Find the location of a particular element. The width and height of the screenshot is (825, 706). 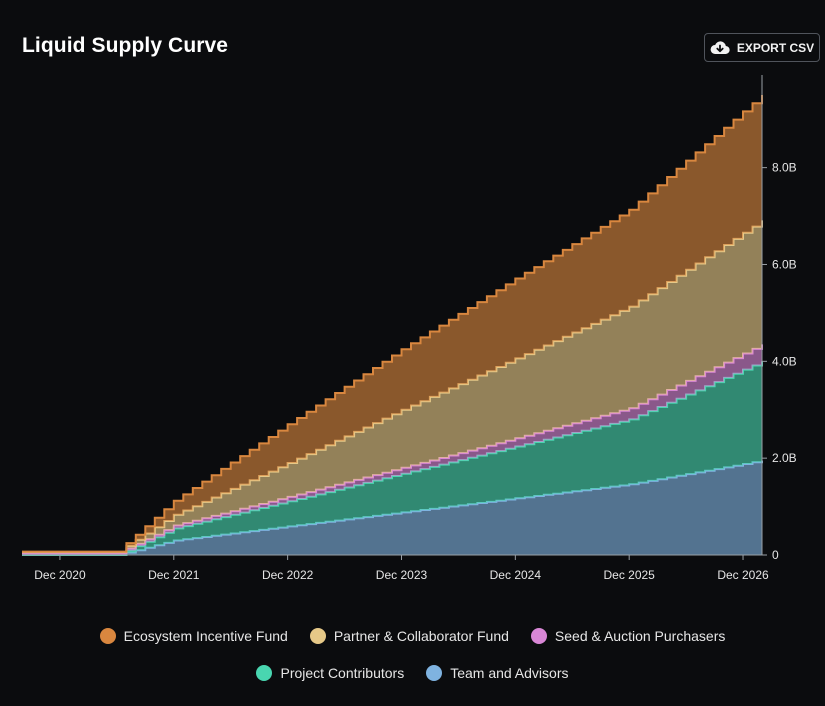

y-tick-label: 4.0B is located at coordinates (784, 361).